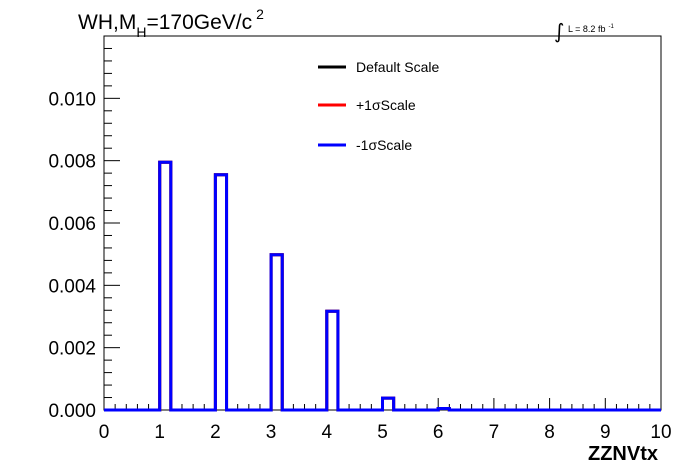 This screenshot has height=472, width=696. Describe the element at coordinates (382, 432) in the screenshot. I see `x-tick-label: 5` at that location.